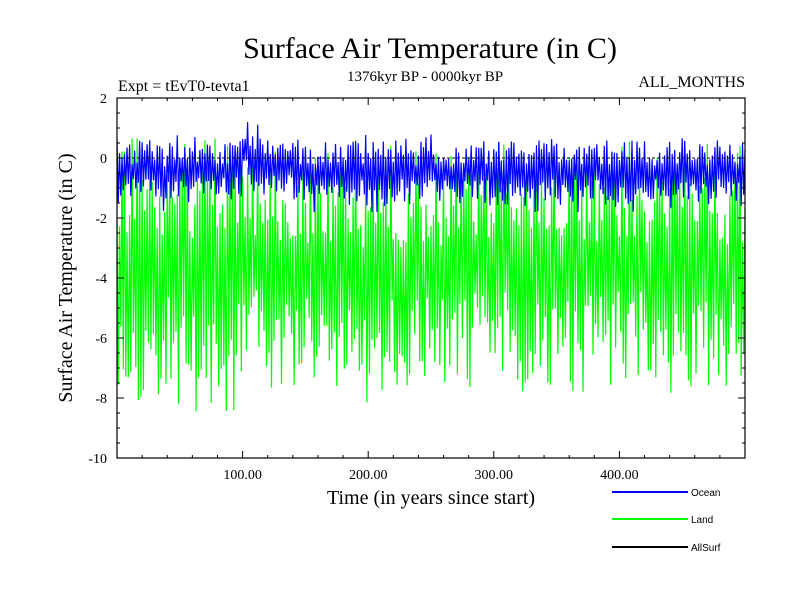  What do you see at coordinates (103, 99) in the screenshot?
I see `y-tick-label: 2` at bounding box center [103, 99].